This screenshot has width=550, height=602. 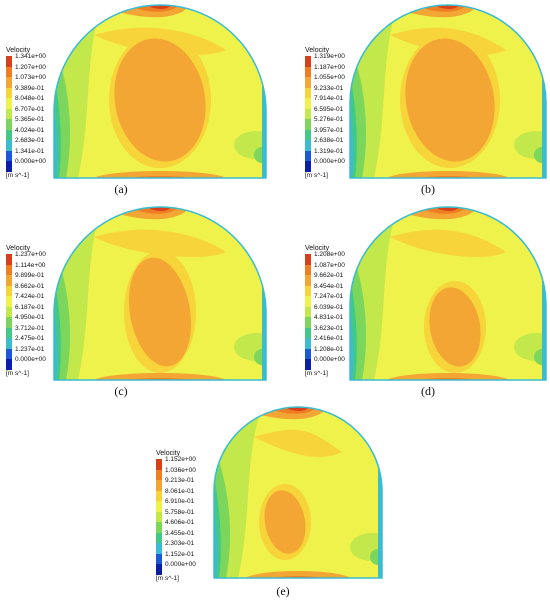 What do you see at coordinates (30, 56) in the screenshot?
I see `legend-value: 1.341e+00` at bounding box center [30, 56].